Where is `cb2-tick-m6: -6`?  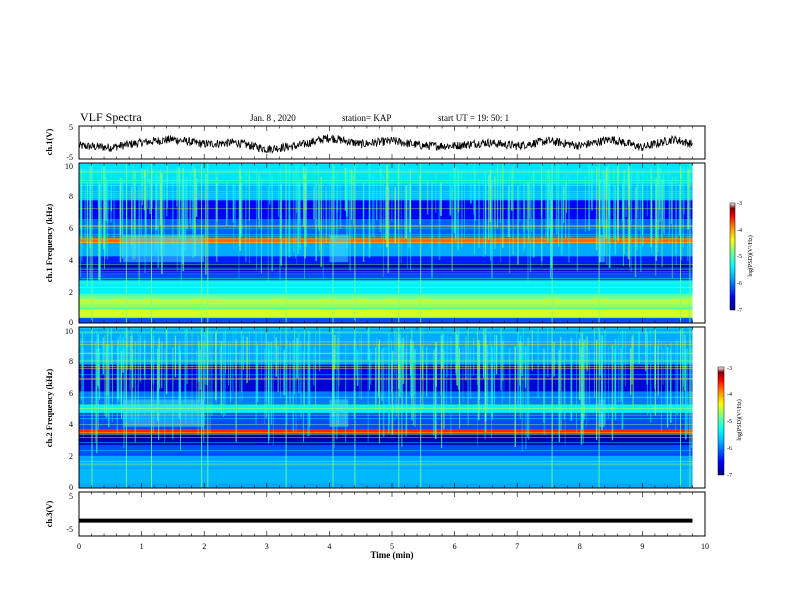
cb2-tick-m6: -6 is located at coordinates (729, 449).